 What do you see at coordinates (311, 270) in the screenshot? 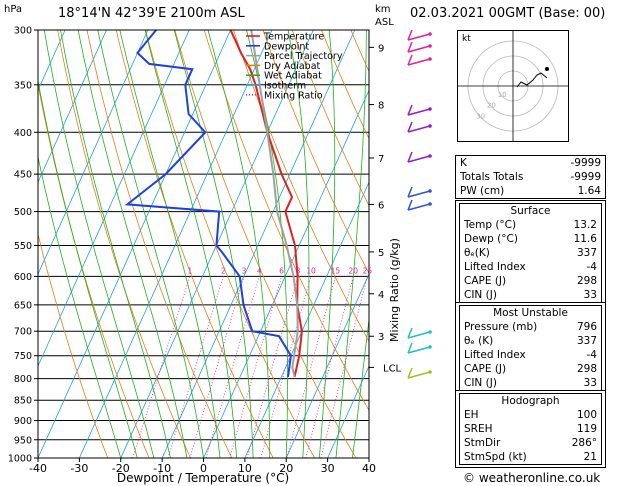
I see `mixing-ratio-label: 10` at bounding box center [311, 270].